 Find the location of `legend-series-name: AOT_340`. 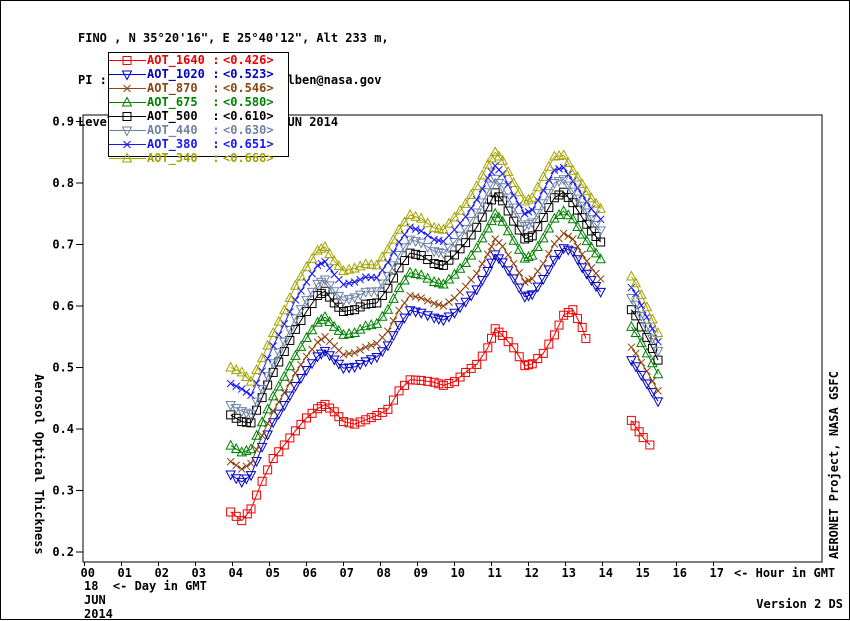

legend-series-name: AOT_340 is located at coordinates (172, 158).